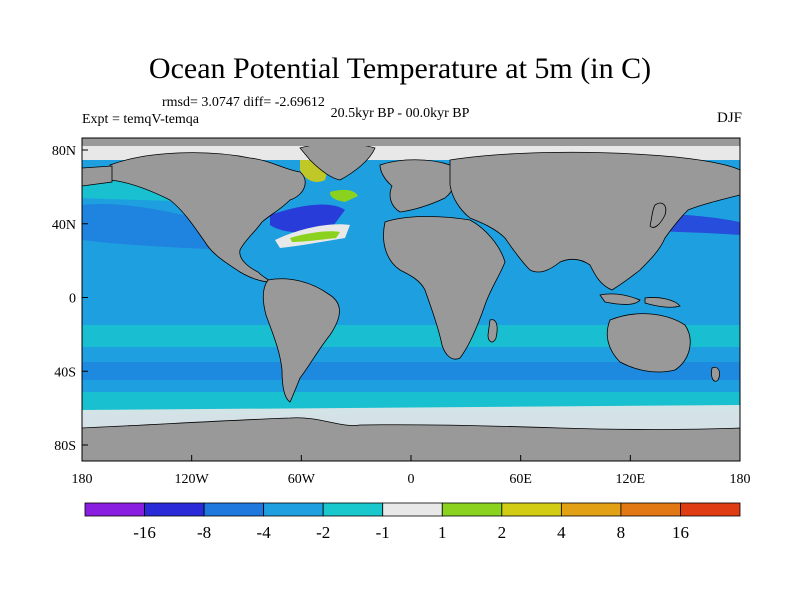  Describe the element at coordinates (301, 340) in the screenshot. I see `south-america` at that location.